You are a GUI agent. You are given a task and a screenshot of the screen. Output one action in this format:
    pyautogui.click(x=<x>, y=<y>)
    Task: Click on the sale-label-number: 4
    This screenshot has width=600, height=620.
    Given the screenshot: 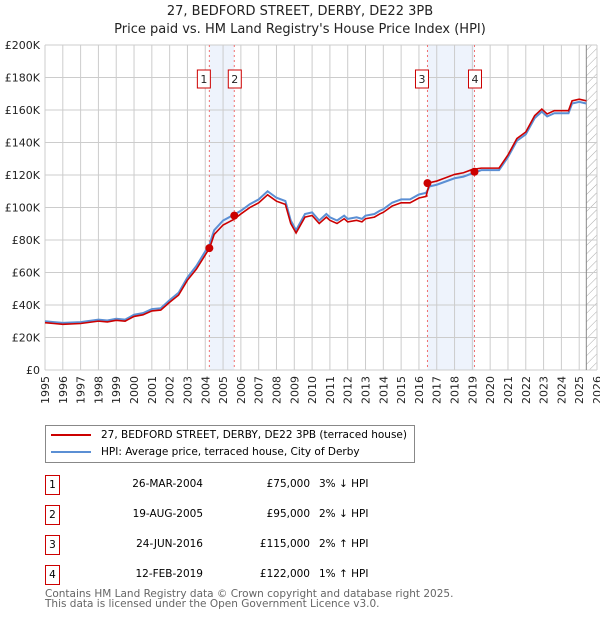 What is the action you would take?
    pyautogui.click(x=474, y=79)
    